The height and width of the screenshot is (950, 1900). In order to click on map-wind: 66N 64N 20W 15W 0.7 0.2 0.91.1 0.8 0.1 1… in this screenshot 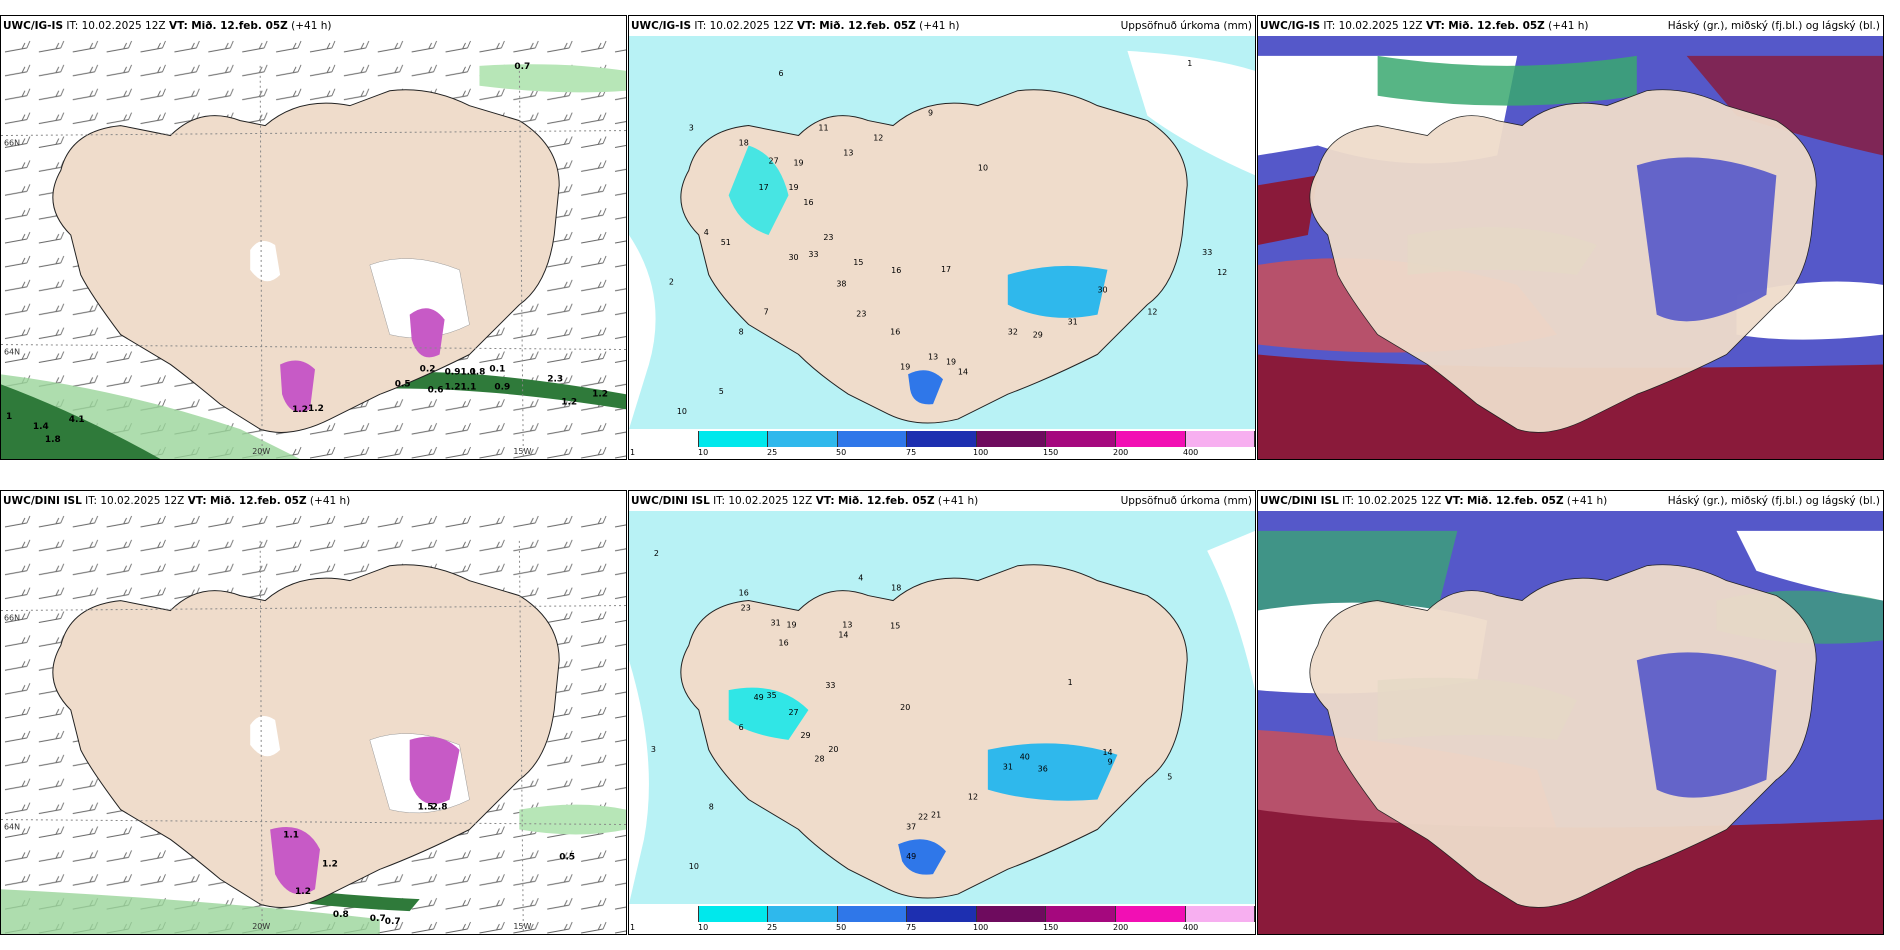, I will do `click(313, 247)`.